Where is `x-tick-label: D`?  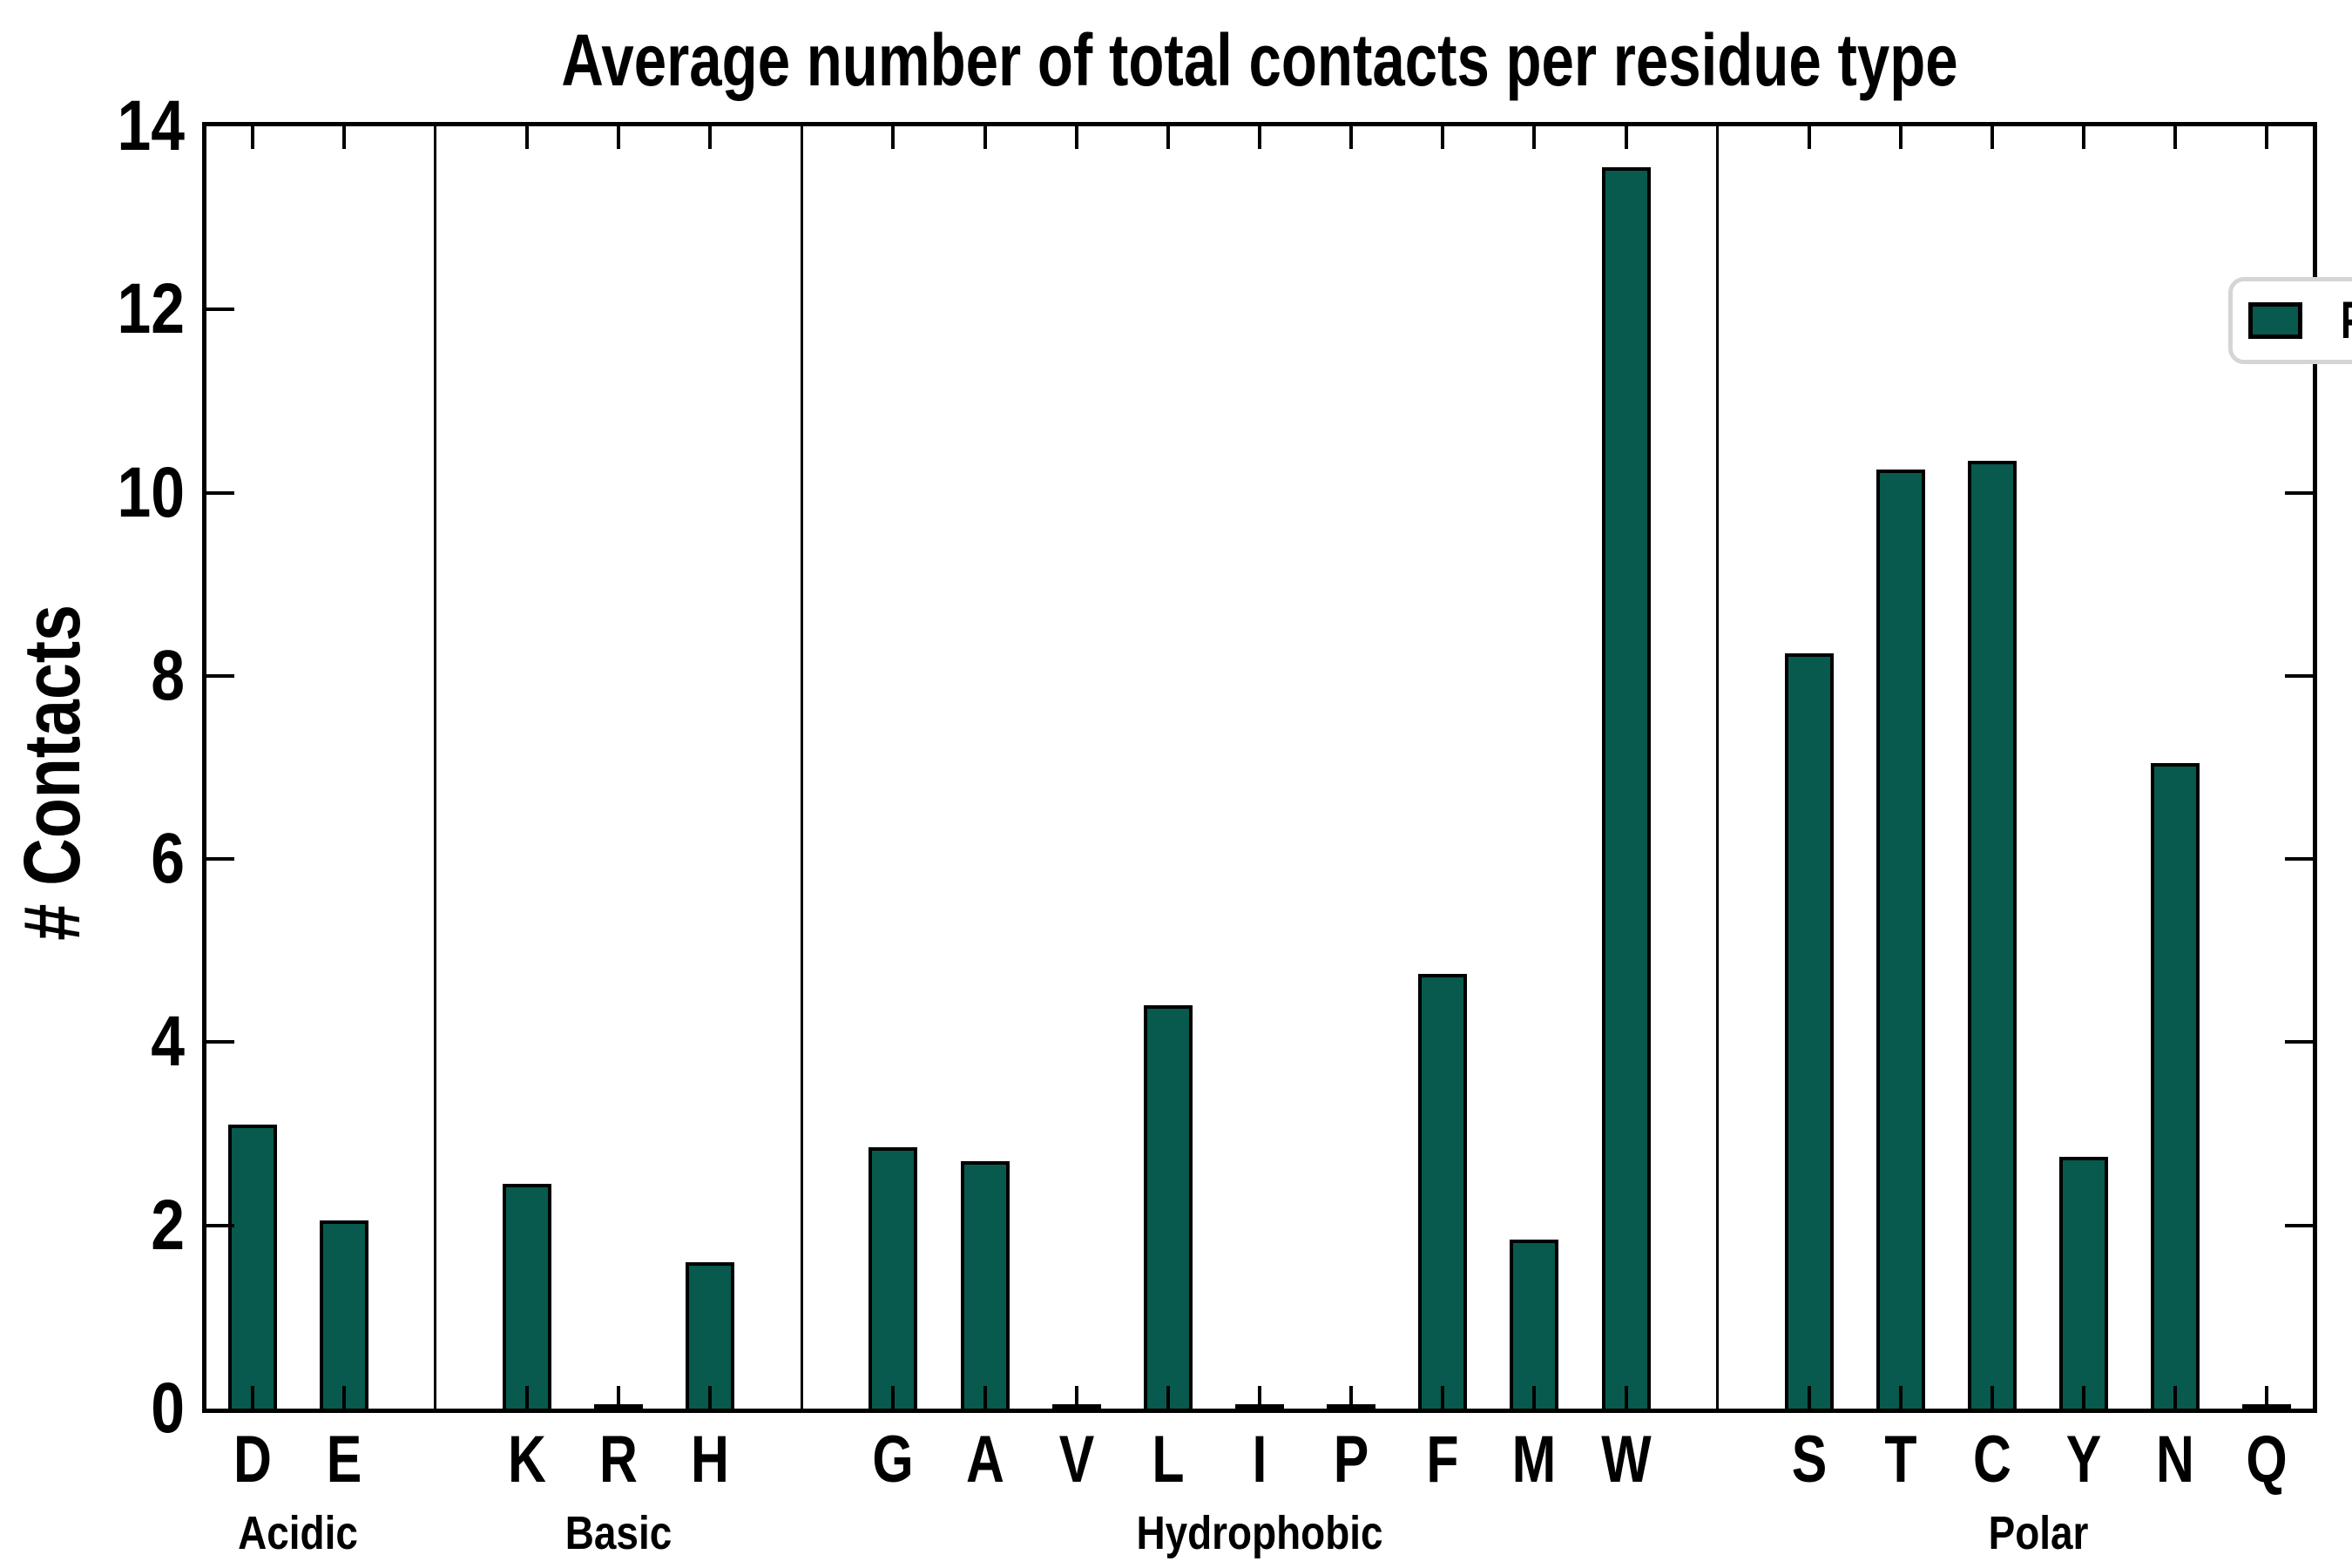
x-tick-label: D is located at coordinates (252, 1460).